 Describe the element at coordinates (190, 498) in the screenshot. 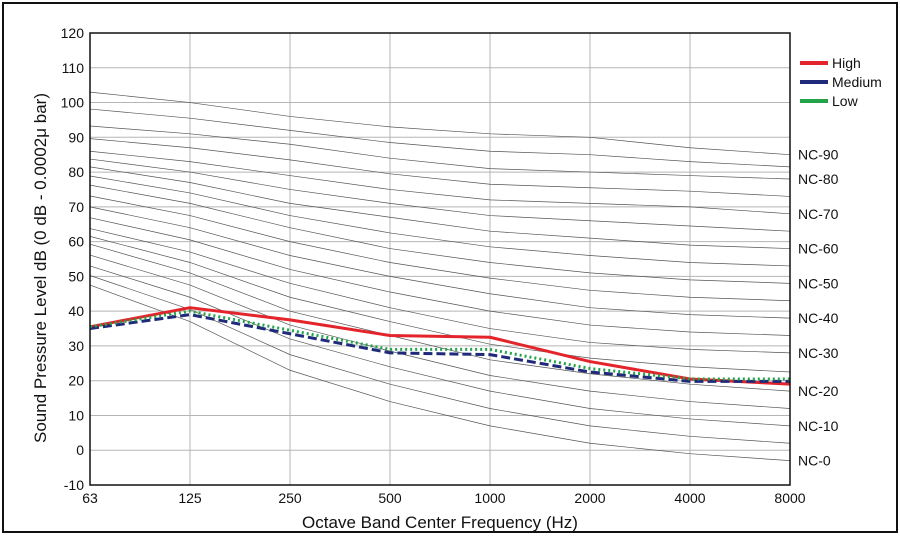

I see `x-tick-label: 125` at that location.